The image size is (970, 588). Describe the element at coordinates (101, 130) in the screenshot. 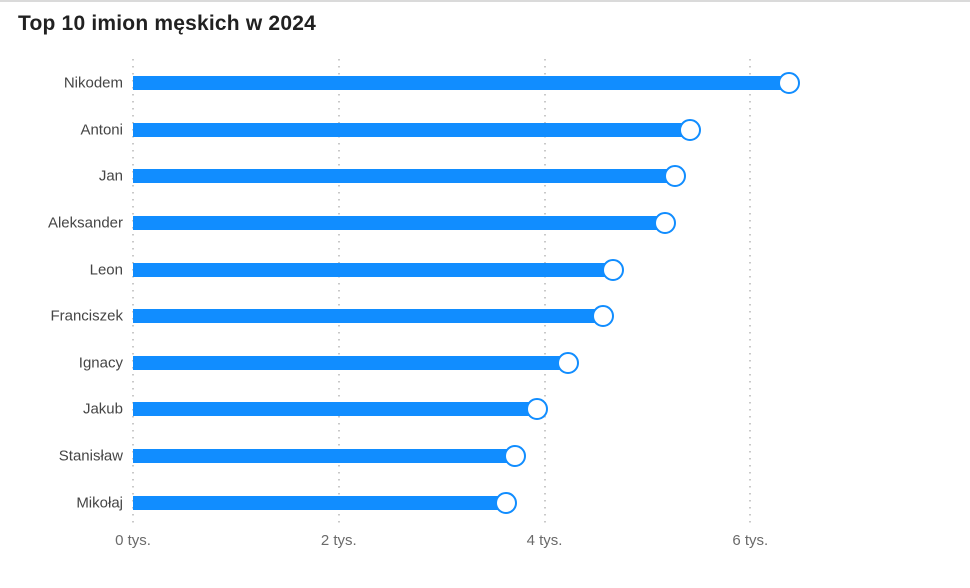

I see `category-label: Antoni` at that location.